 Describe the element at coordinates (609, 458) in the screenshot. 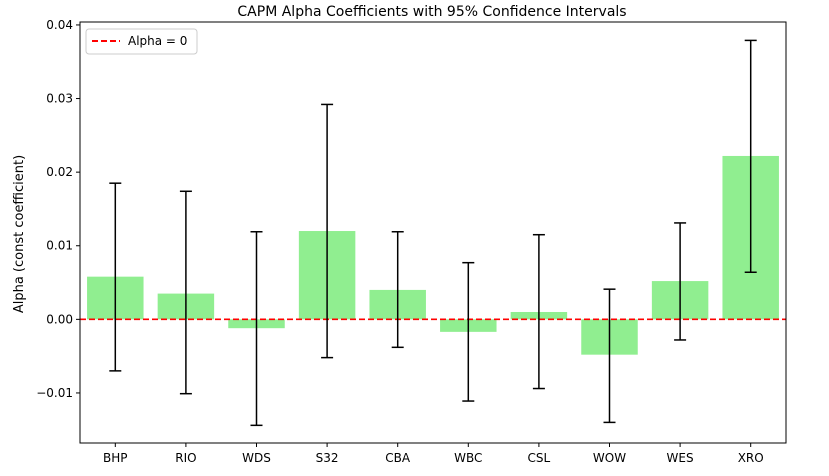

I see `x-tick-label-wow: WOW` at that location.